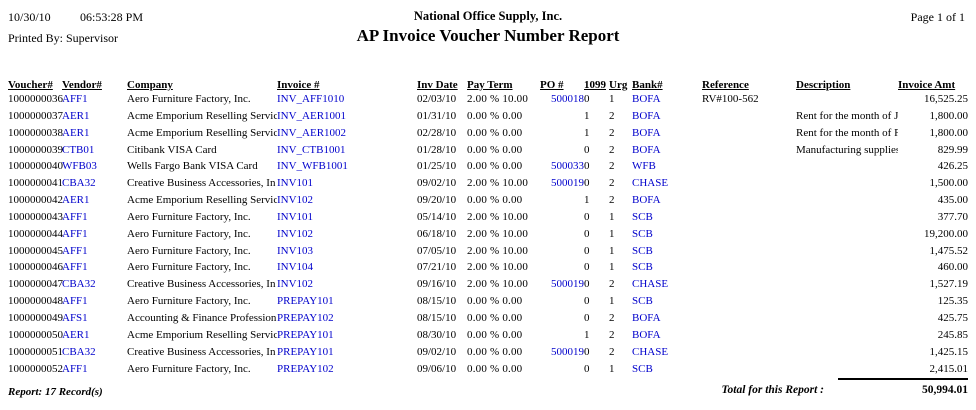 This screenshot has height=410, width=976. Describe the element at coordinates (488, 35) in the screenshot. I see `report-title: AP Invoice Voucher Number Report` at that location.